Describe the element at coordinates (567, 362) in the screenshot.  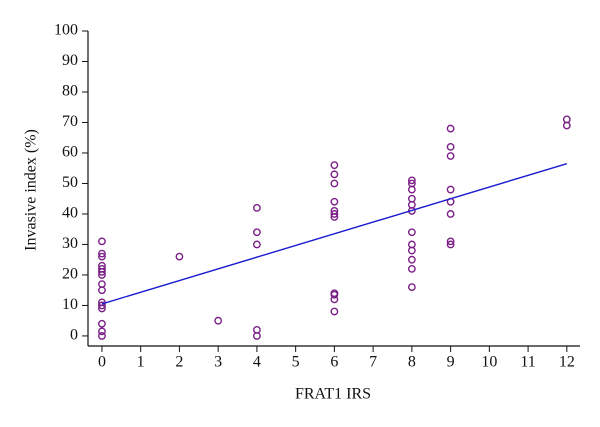
I see `x-tick-label: 12` at that location.